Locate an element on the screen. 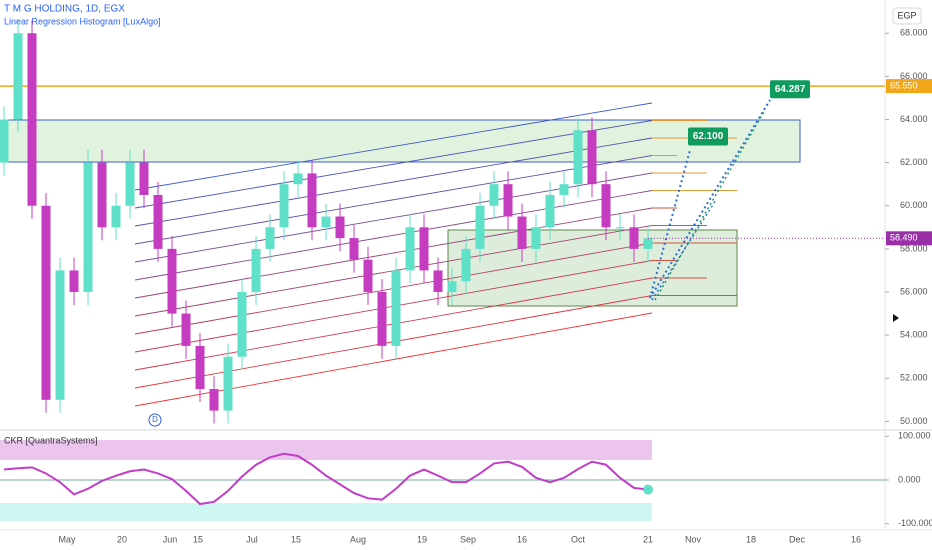 The height and width of the screenshot is (550, 932). indicator-title: Linear Regression Histogram [LuxAlgo] is located at coordinates (82, 21).